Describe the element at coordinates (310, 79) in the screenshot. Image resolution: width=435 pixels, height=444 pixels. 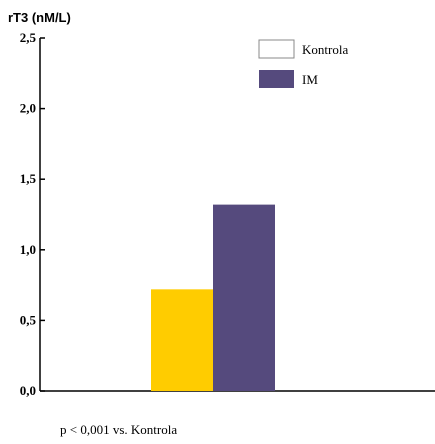
I see `legend-label-im: IM` at that location.